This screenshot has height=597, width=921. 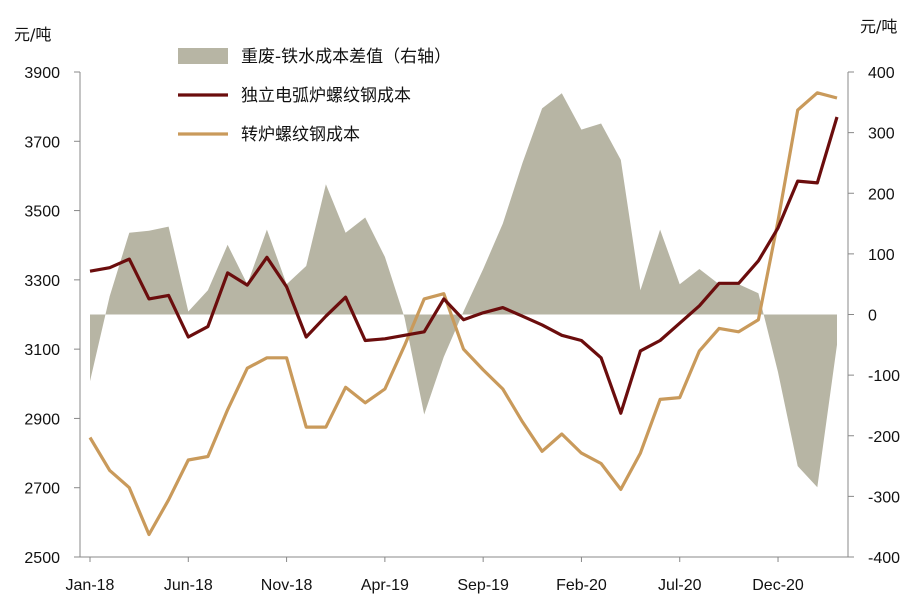 What do you see at coordinates (42, 419) in the screenshot?
I see `left-tick-label: 2900` at bounding box center [42, 419].